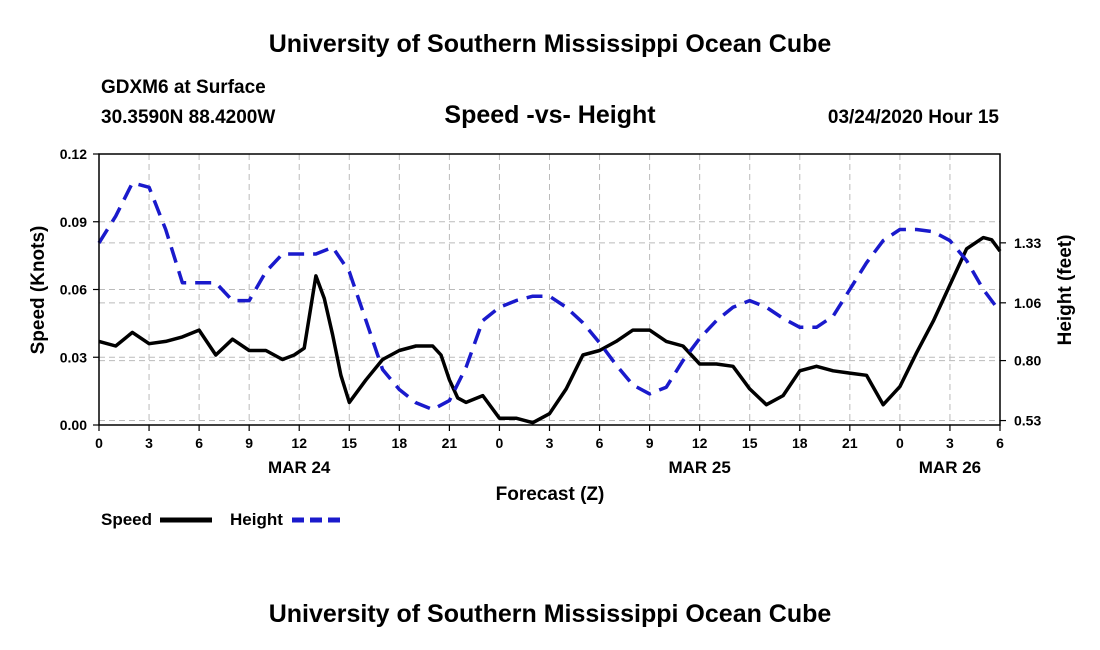  Describe the element at coordinates (1027, 243) in the screenshot. I see `y2-tick-label: 1.33` at that location.